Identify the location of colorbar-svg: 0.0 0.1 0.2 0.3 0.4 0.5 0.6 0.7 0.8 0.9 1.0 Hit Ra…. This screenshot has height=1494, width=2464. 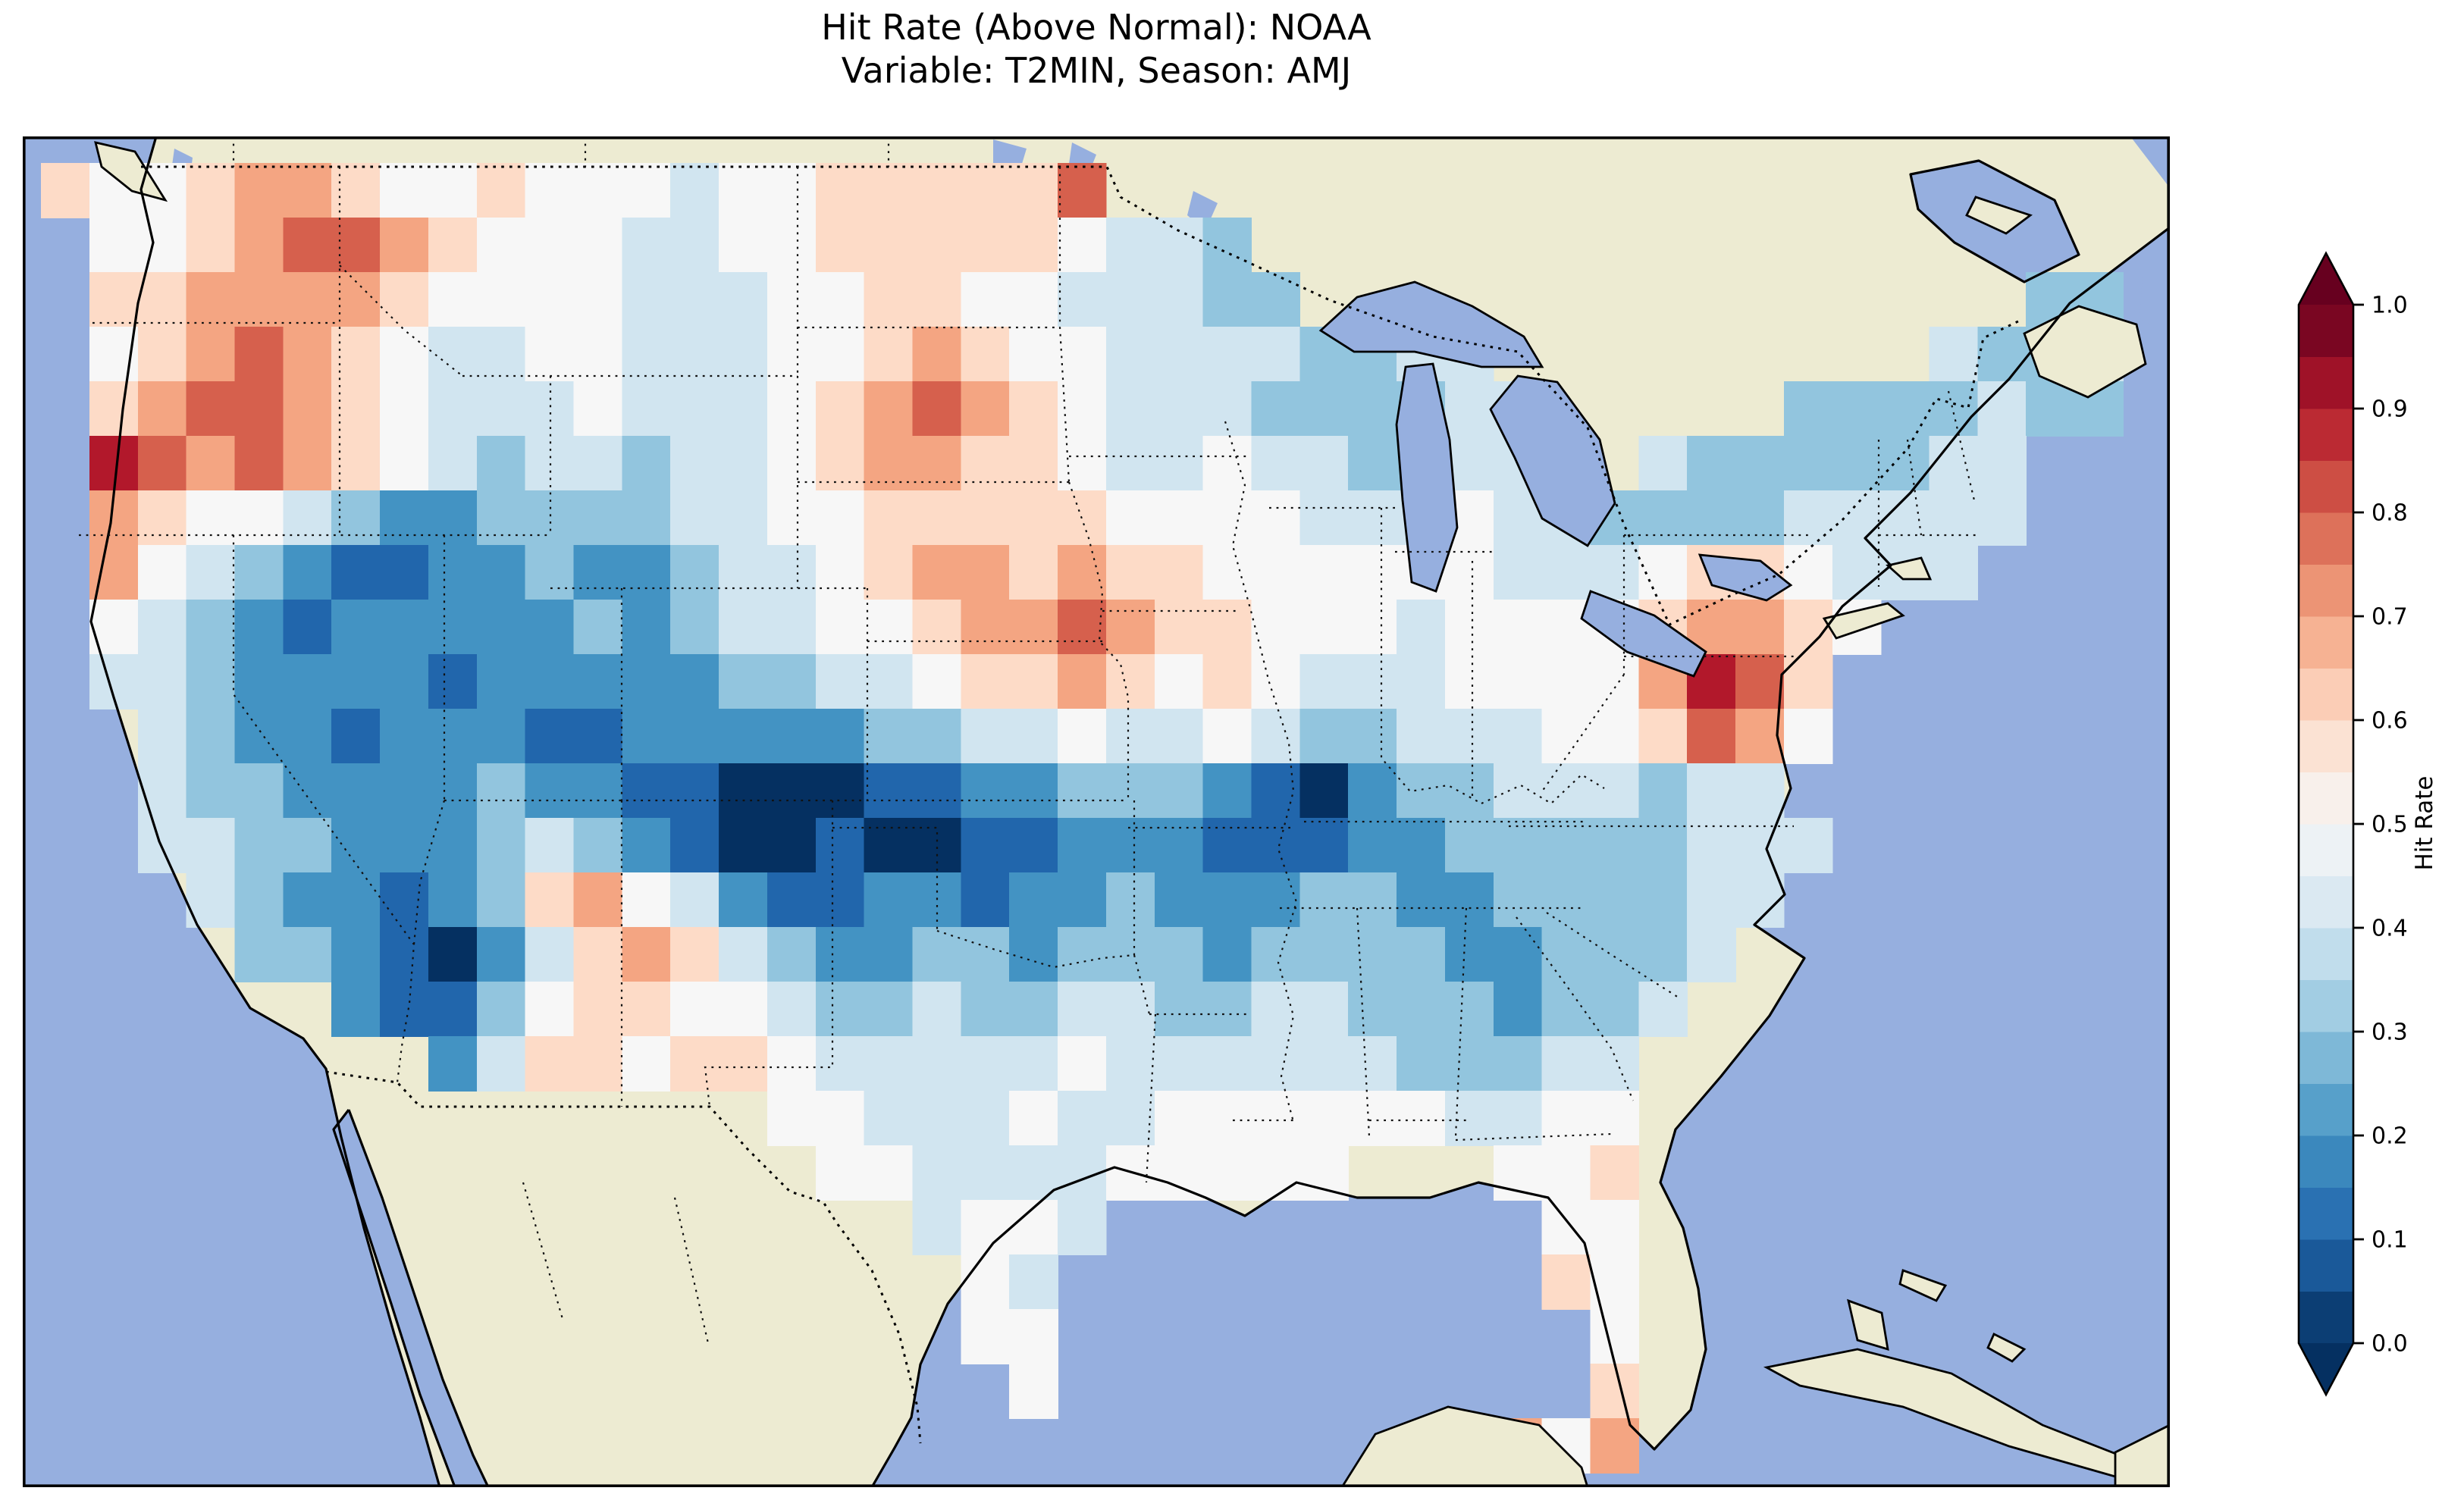
(2367, 824).